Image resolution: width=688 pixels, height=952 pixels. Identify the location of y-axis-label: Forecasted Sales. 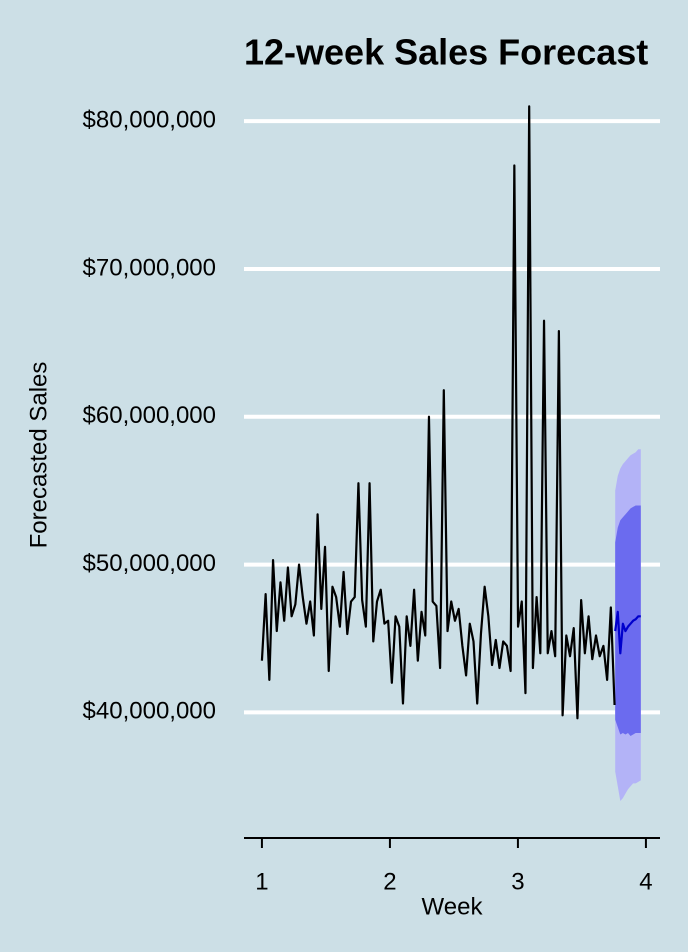
(38, 455).